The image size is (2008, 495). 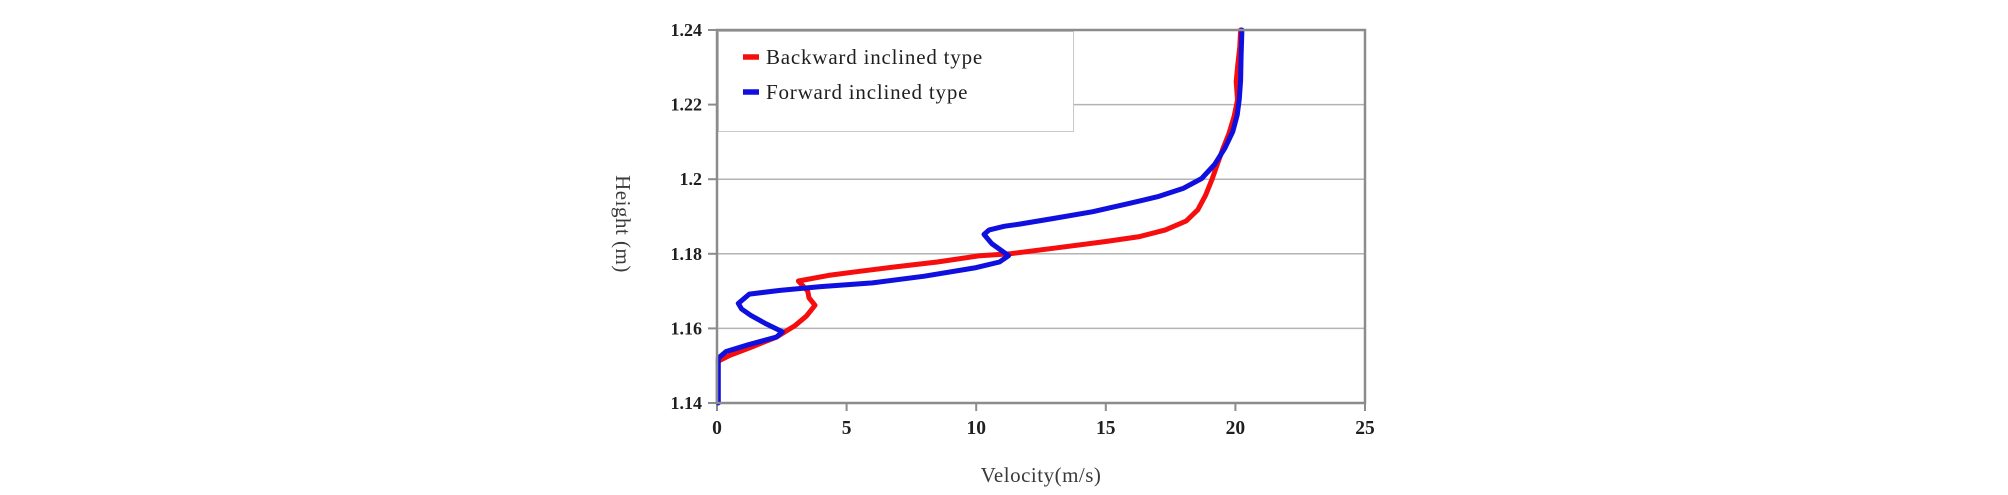 I want to click on x-axis-title: Velocity(m/s), so click(x=1041, y=475).